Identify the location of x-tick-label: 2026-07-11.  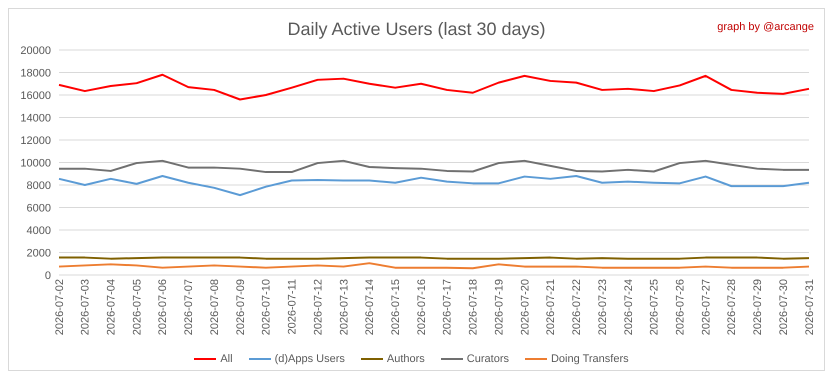
(292, 306).